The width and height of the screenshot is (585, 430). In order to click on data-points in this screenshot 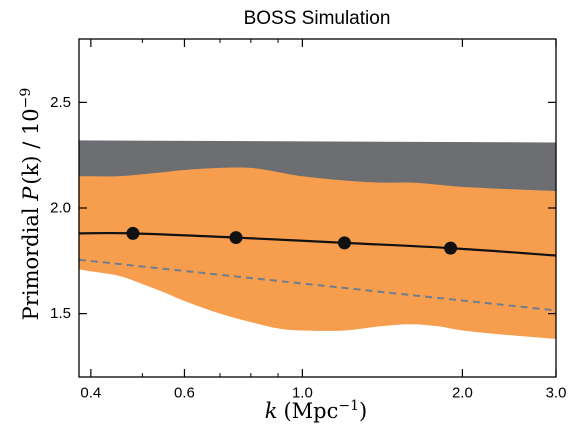, I will do `click(292, 240)`.